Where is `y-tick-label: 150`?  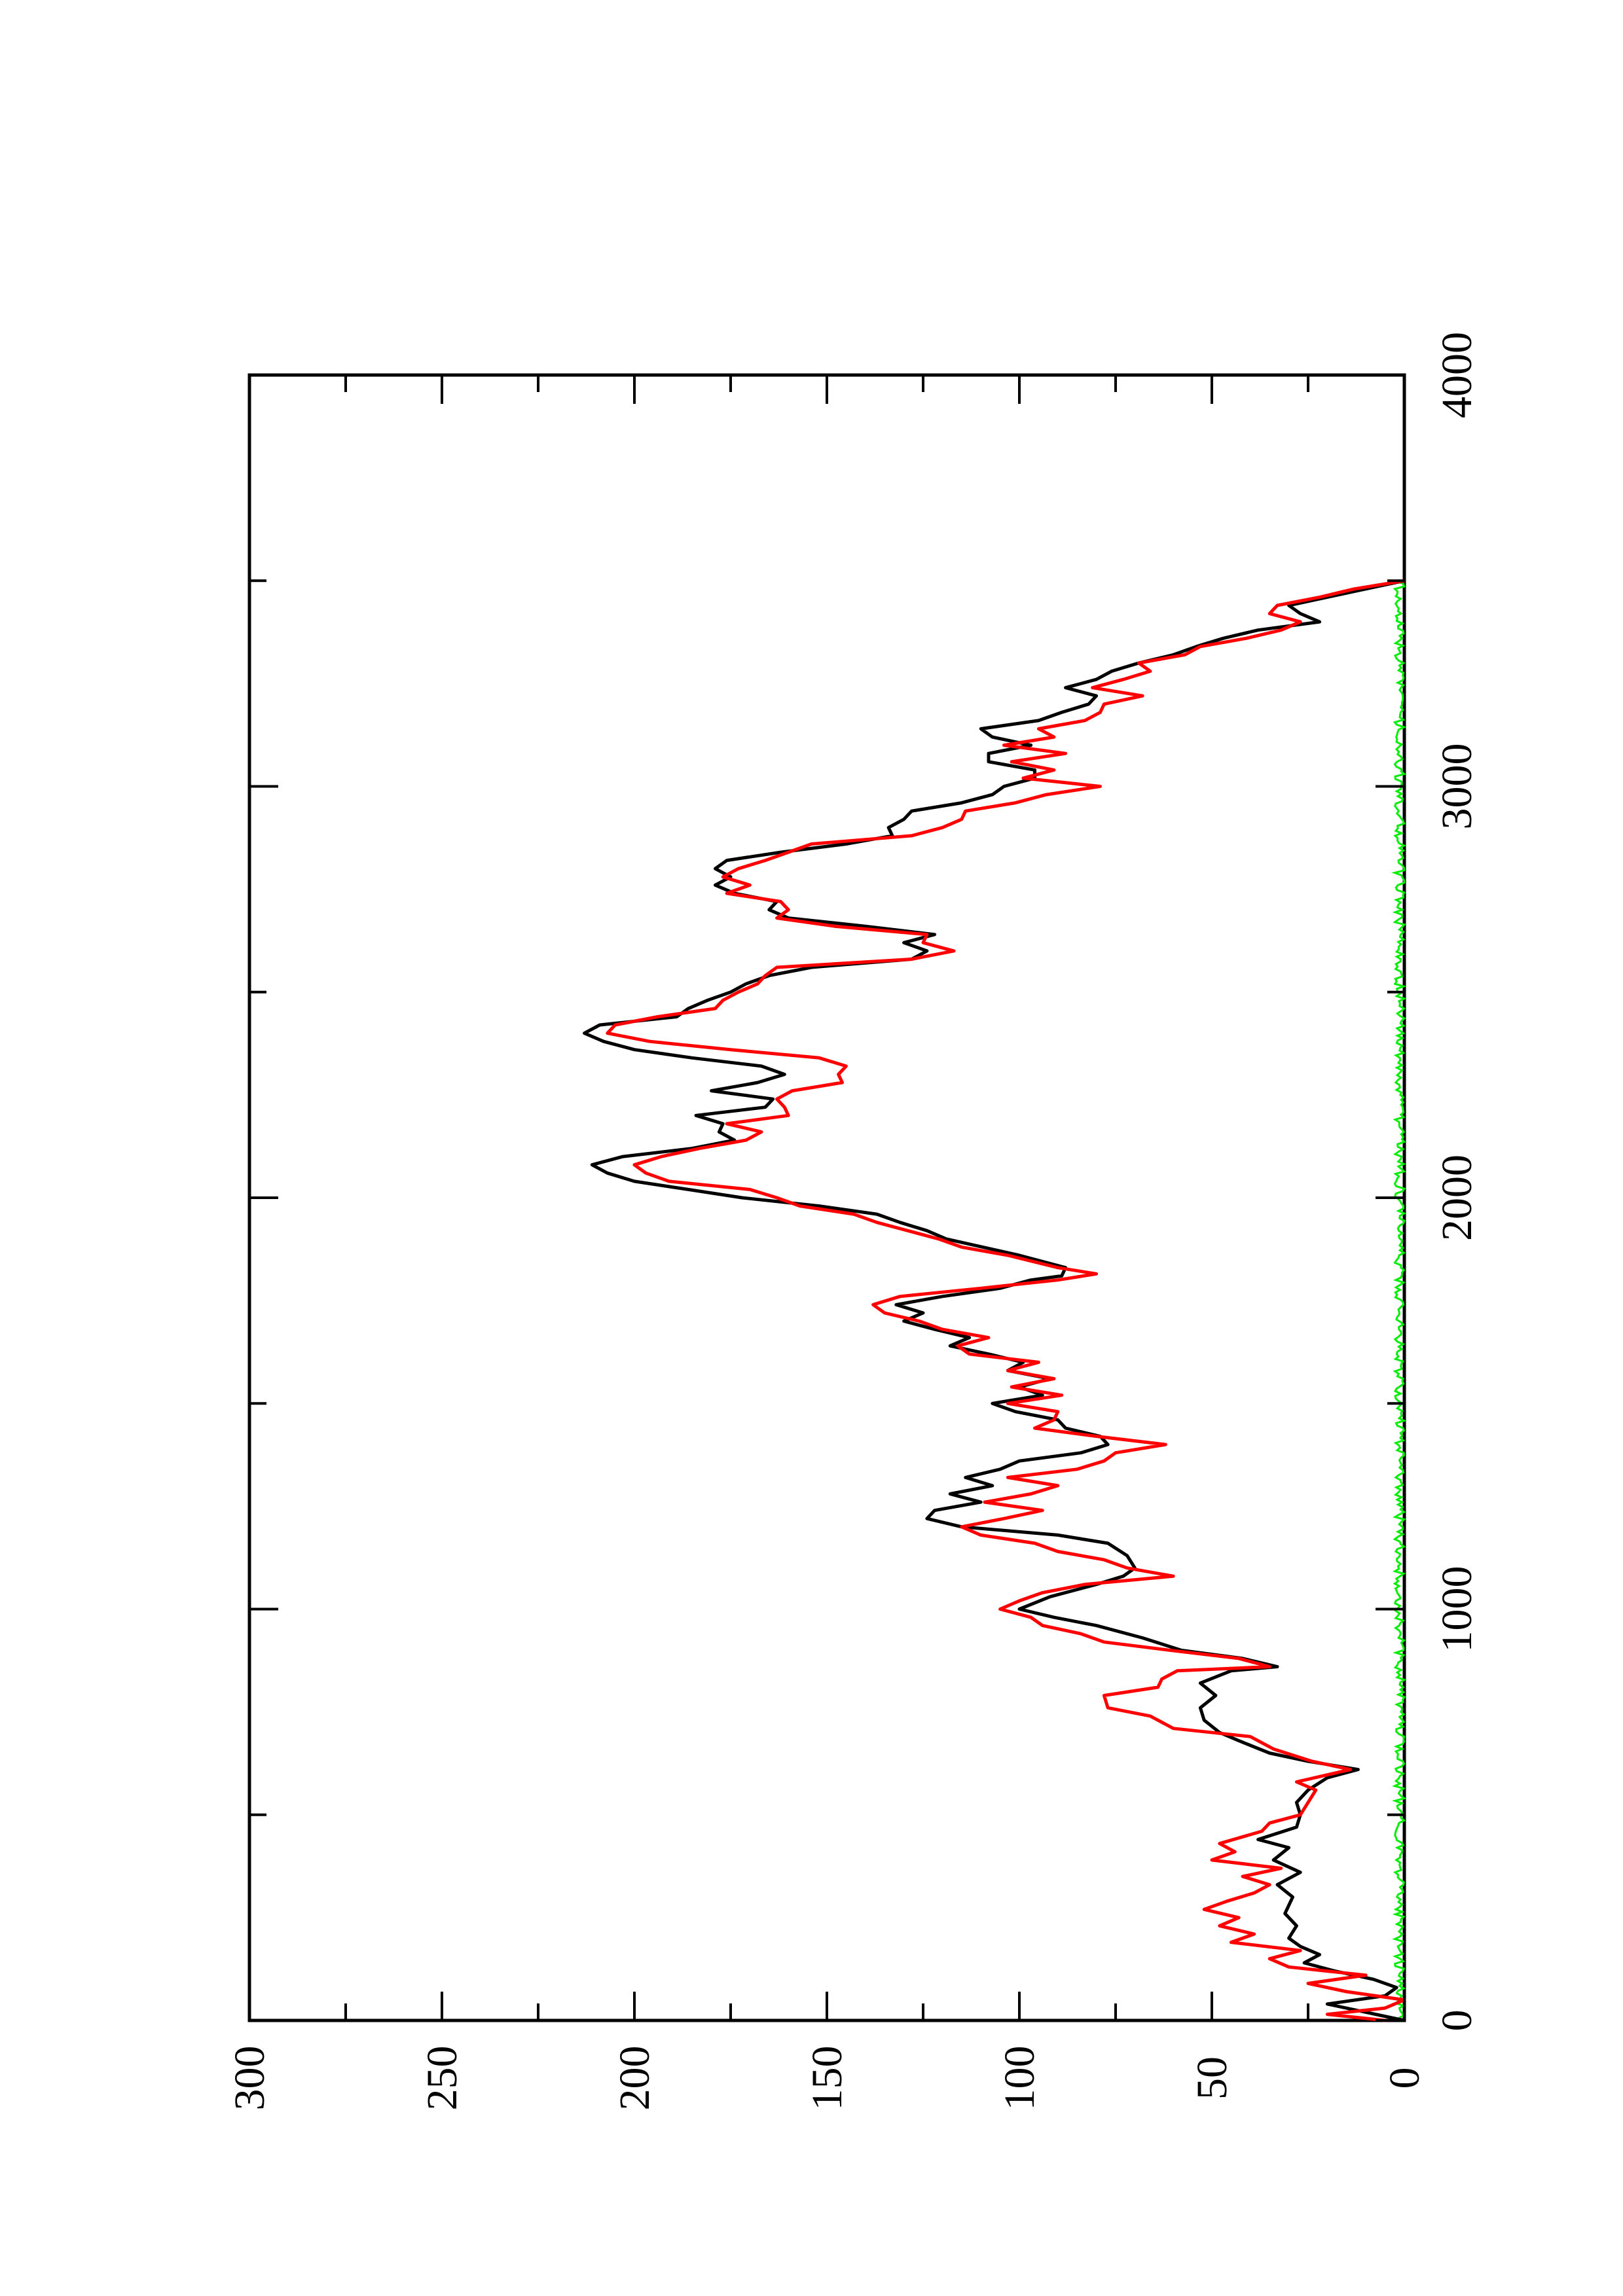 y-tick-label: 150 is located at coordinates (827, 2078).